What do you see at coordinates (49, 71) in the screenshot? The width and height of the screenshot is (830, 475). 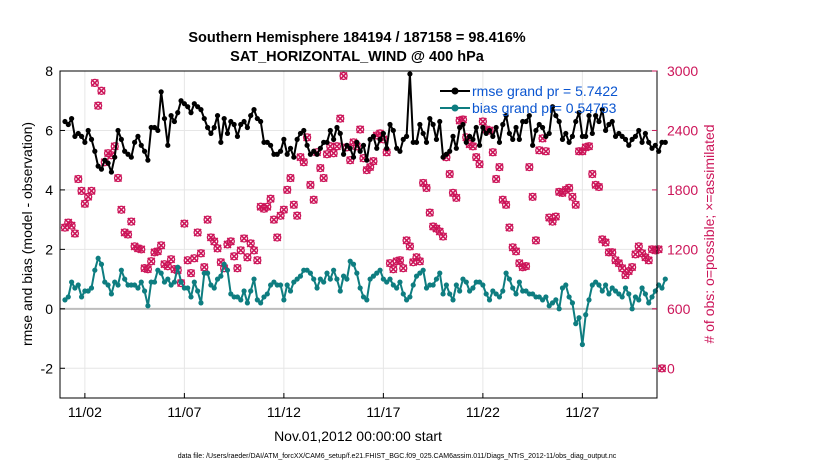 I see `left-tick-label: 8` at bounding box center [49, 71].